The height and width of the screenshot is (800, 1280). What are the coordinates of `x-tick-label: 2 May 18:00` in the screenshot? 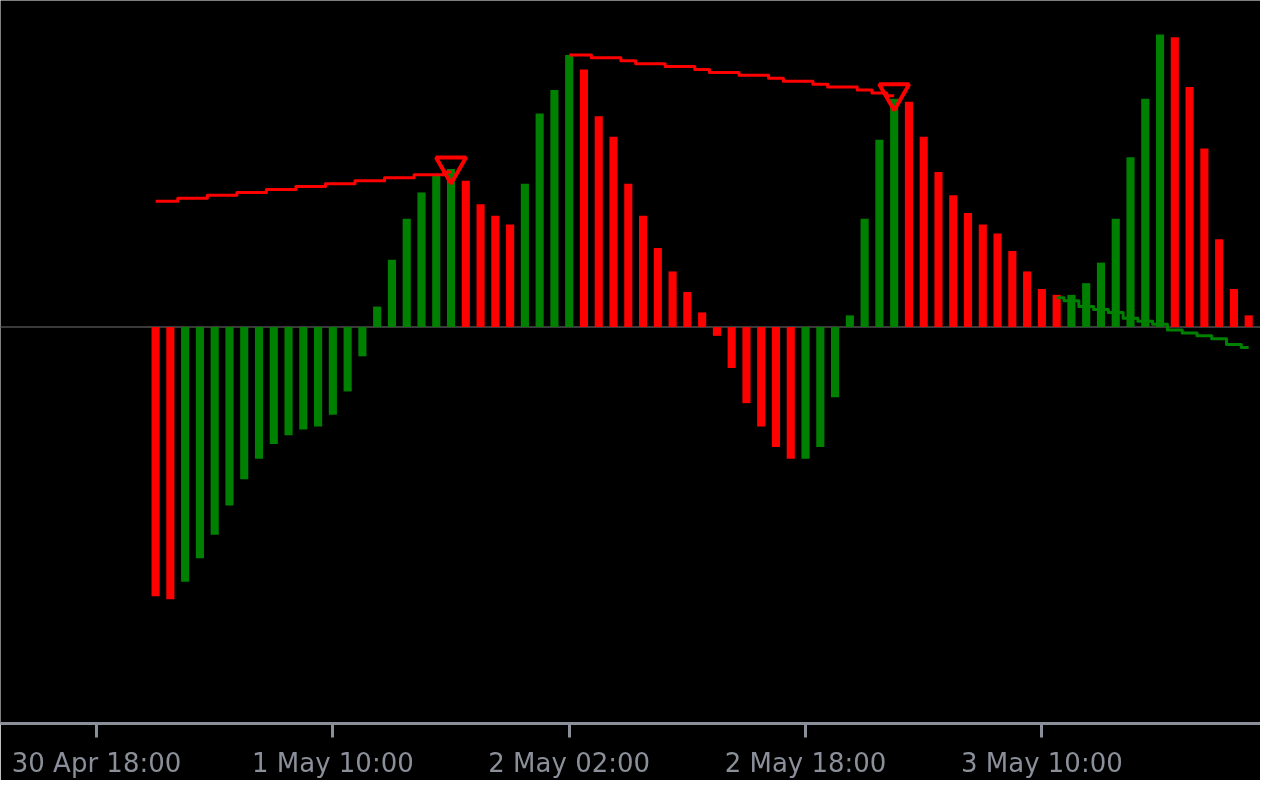 It's located at (805, 762).